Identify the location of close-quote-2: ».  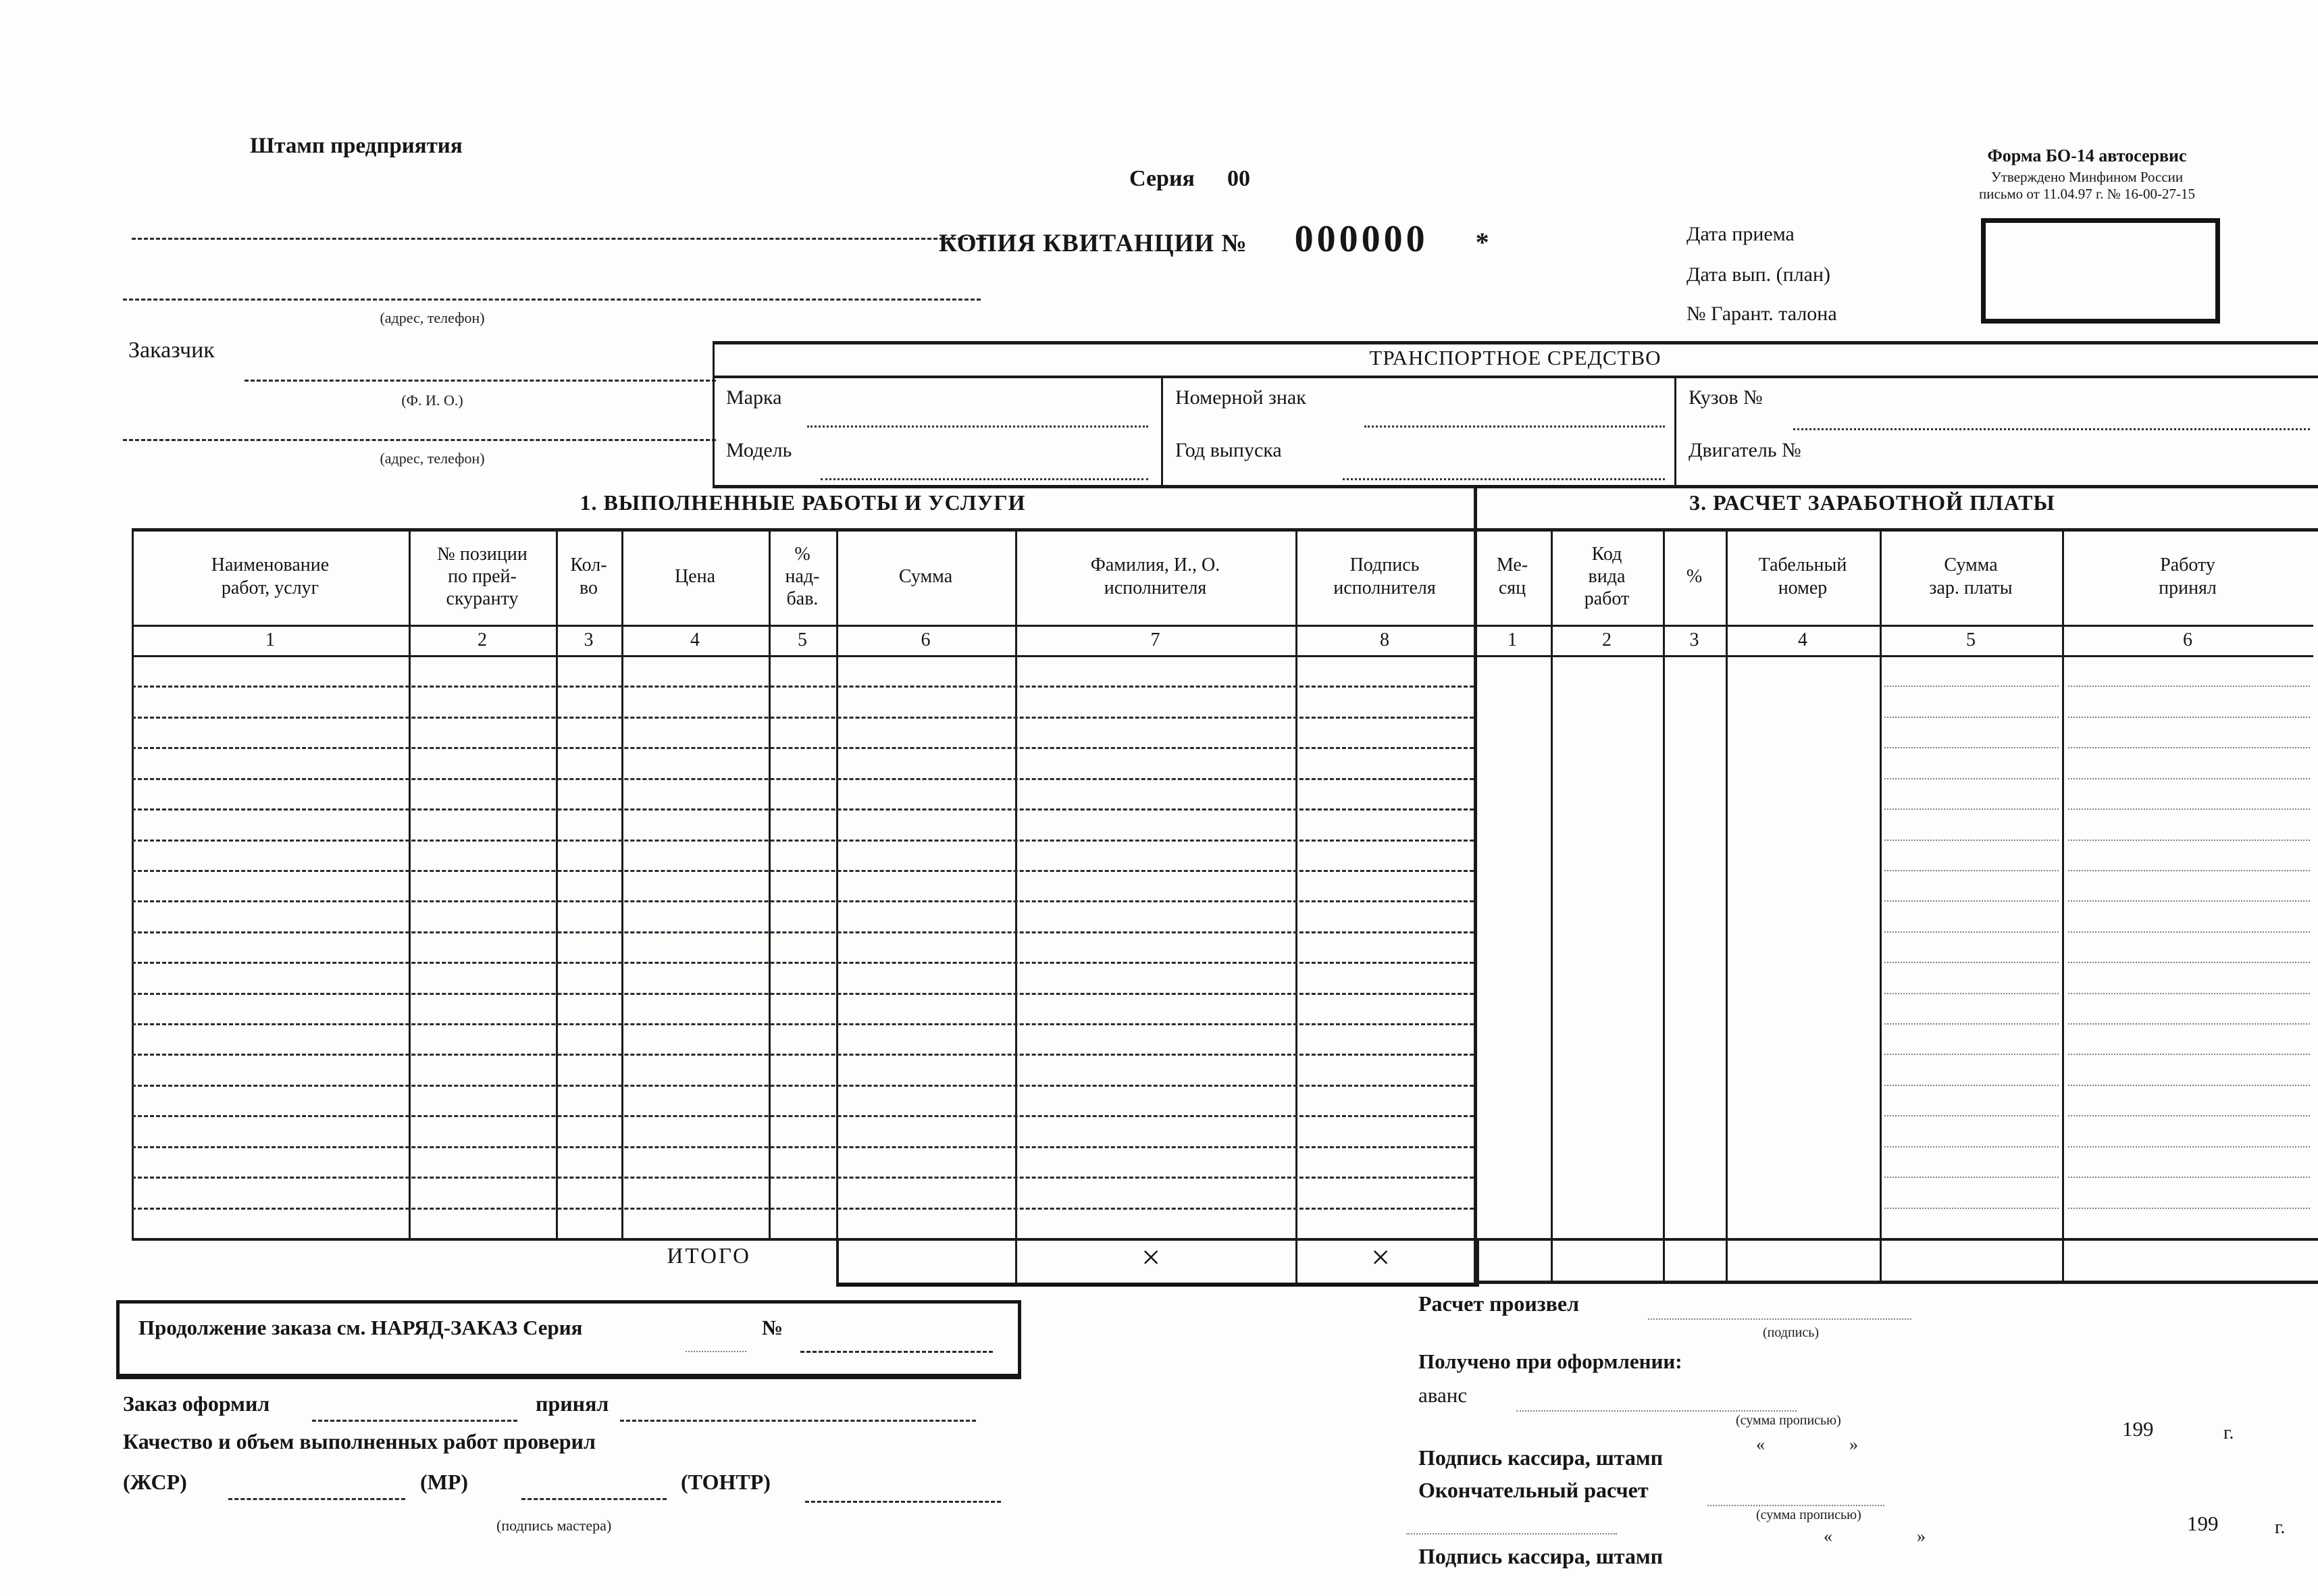
(1921, 1536).